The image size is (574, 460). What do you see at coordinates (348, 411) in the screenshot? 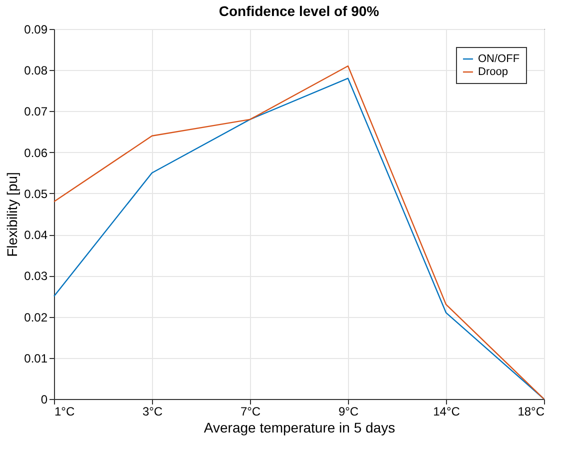
I see `x-tick-label: 9°C` at bounding box center [348, 411].